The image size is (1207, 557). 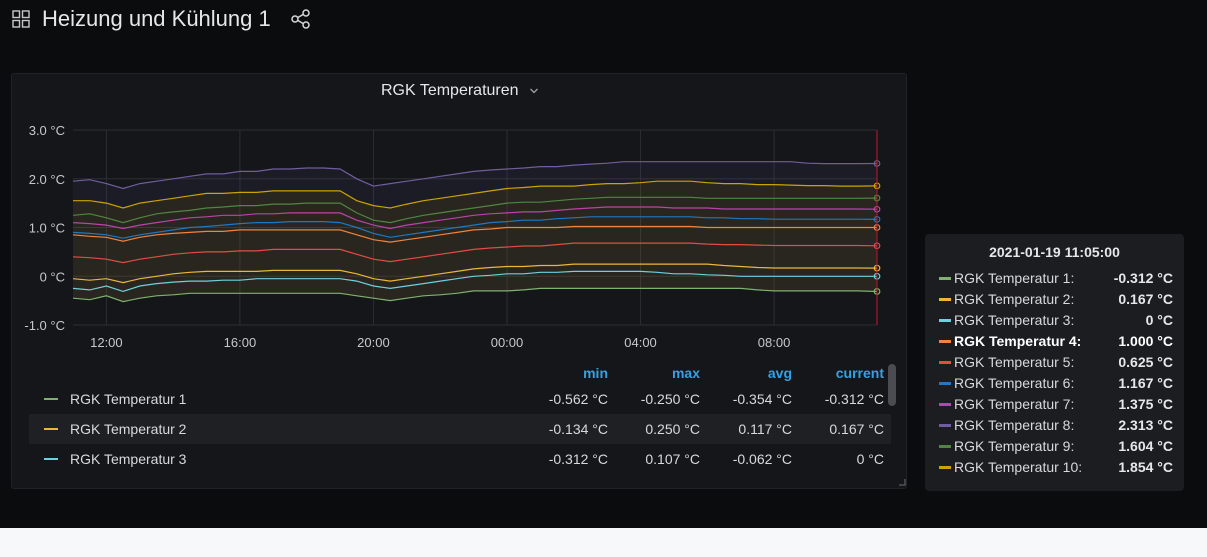 I want to click on tooltip-series-value: 0.167 °C, so click(x=1145, y=299).